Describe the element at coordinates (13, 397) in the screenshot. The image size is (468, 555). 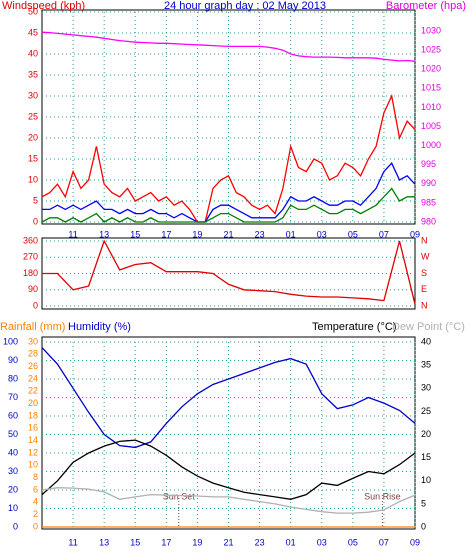
I see `y-tick-label: 70` at that location.